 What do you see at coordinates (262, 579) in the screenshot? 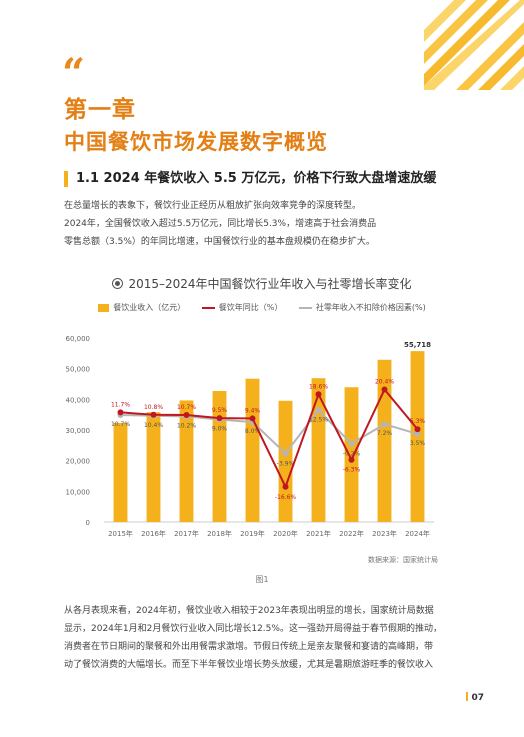
I see `figure-caption: 图1` at bounding box center [262, 579].